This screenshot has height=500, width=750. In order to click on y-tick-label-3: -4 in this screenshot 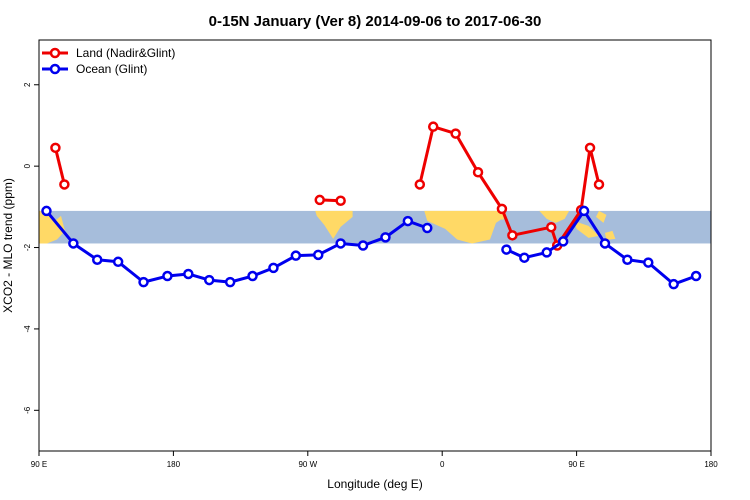, I will do `click(27, 329)`.